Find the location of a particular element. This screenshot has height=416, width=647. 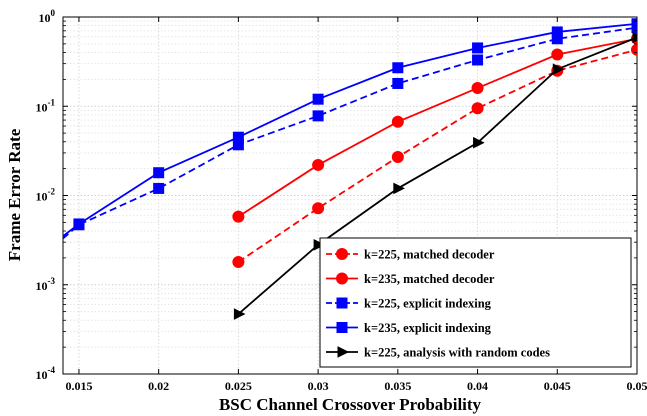

legend-entry: k=225, analysis with random codes is located at coordinates (438, 353).